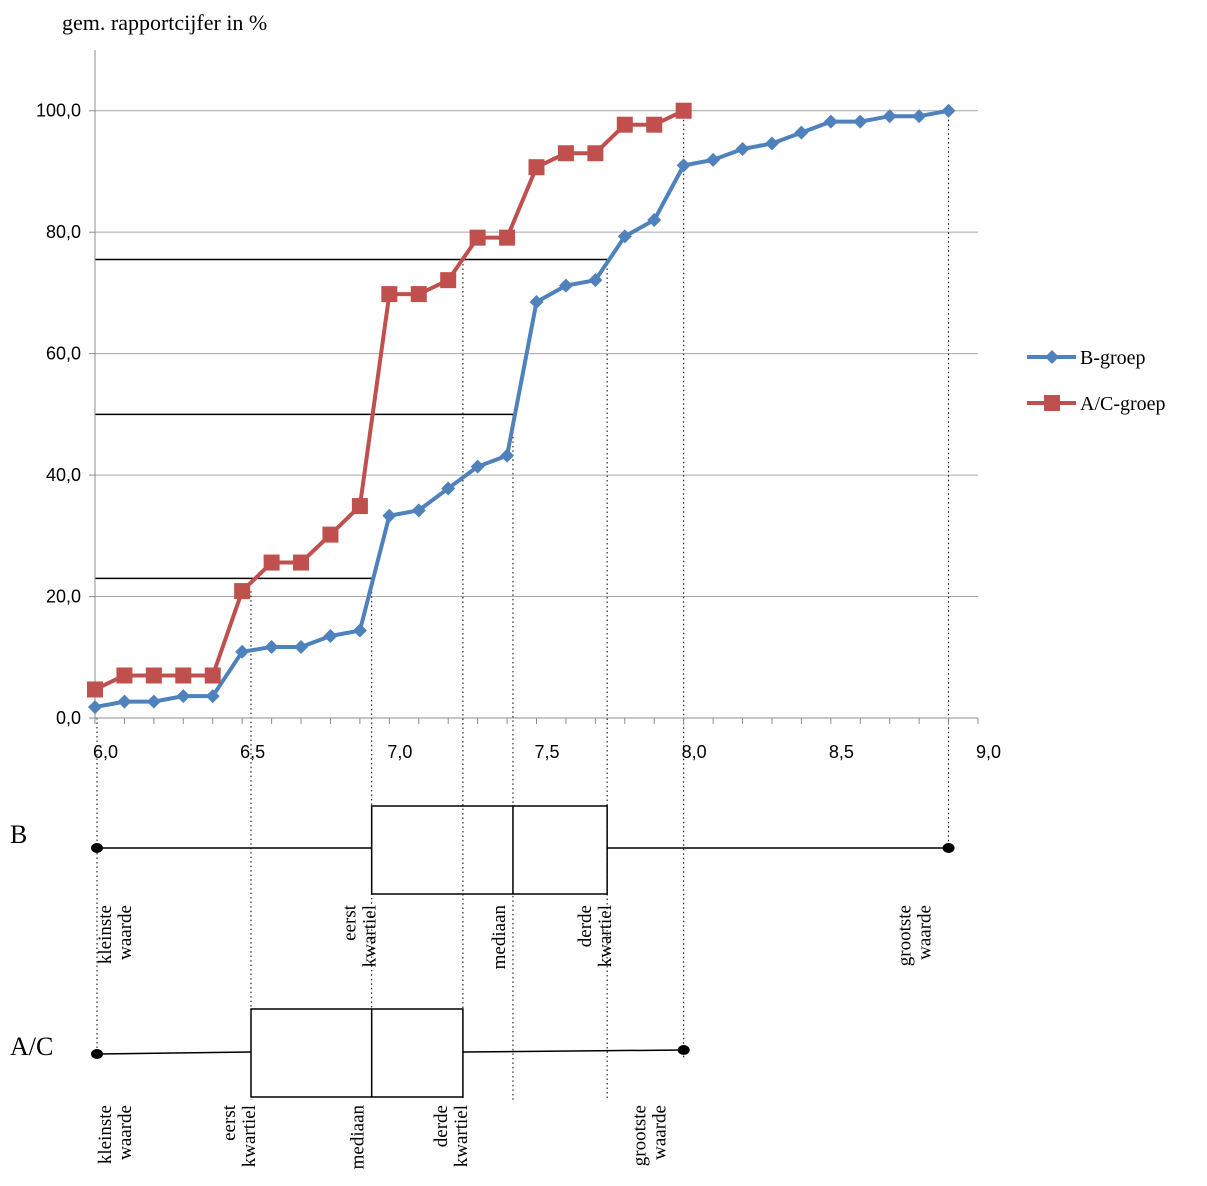  What do you see at coordinates (18, 834) in the screenshot?
I see `boxplot-group-label: B` at bounding box center [18, 834].